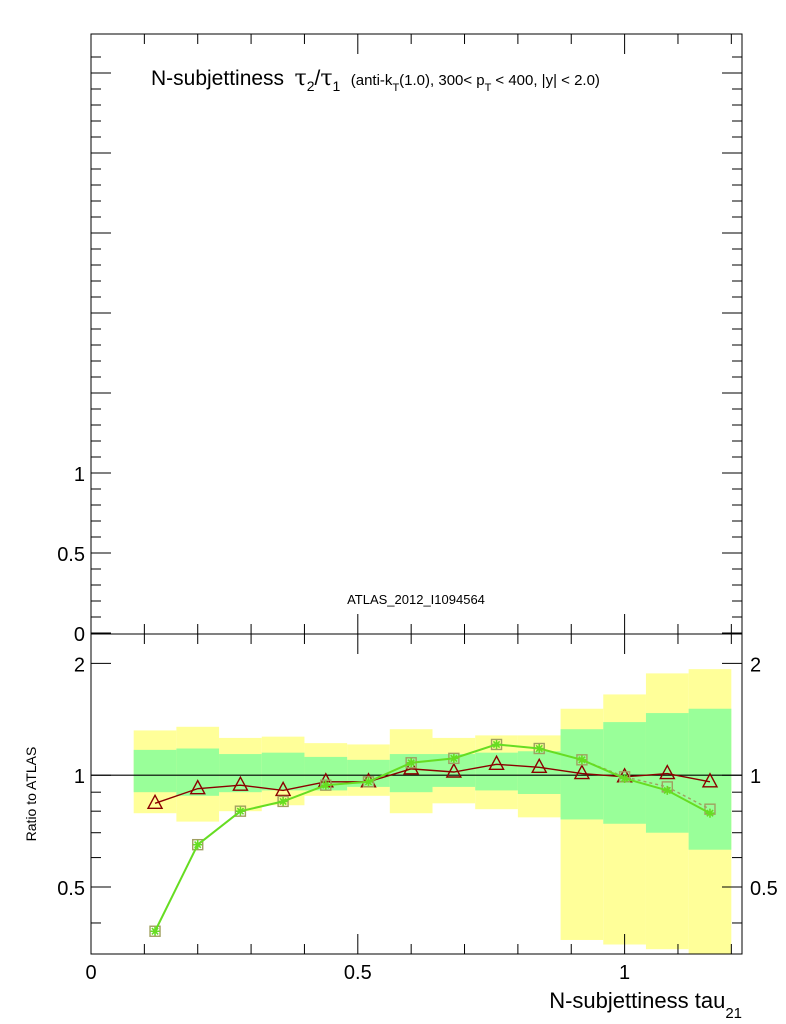 This screenshot has height=1024, width=786. I want to click on ratio-y-tick-label-right: 1, so click(755, 777).